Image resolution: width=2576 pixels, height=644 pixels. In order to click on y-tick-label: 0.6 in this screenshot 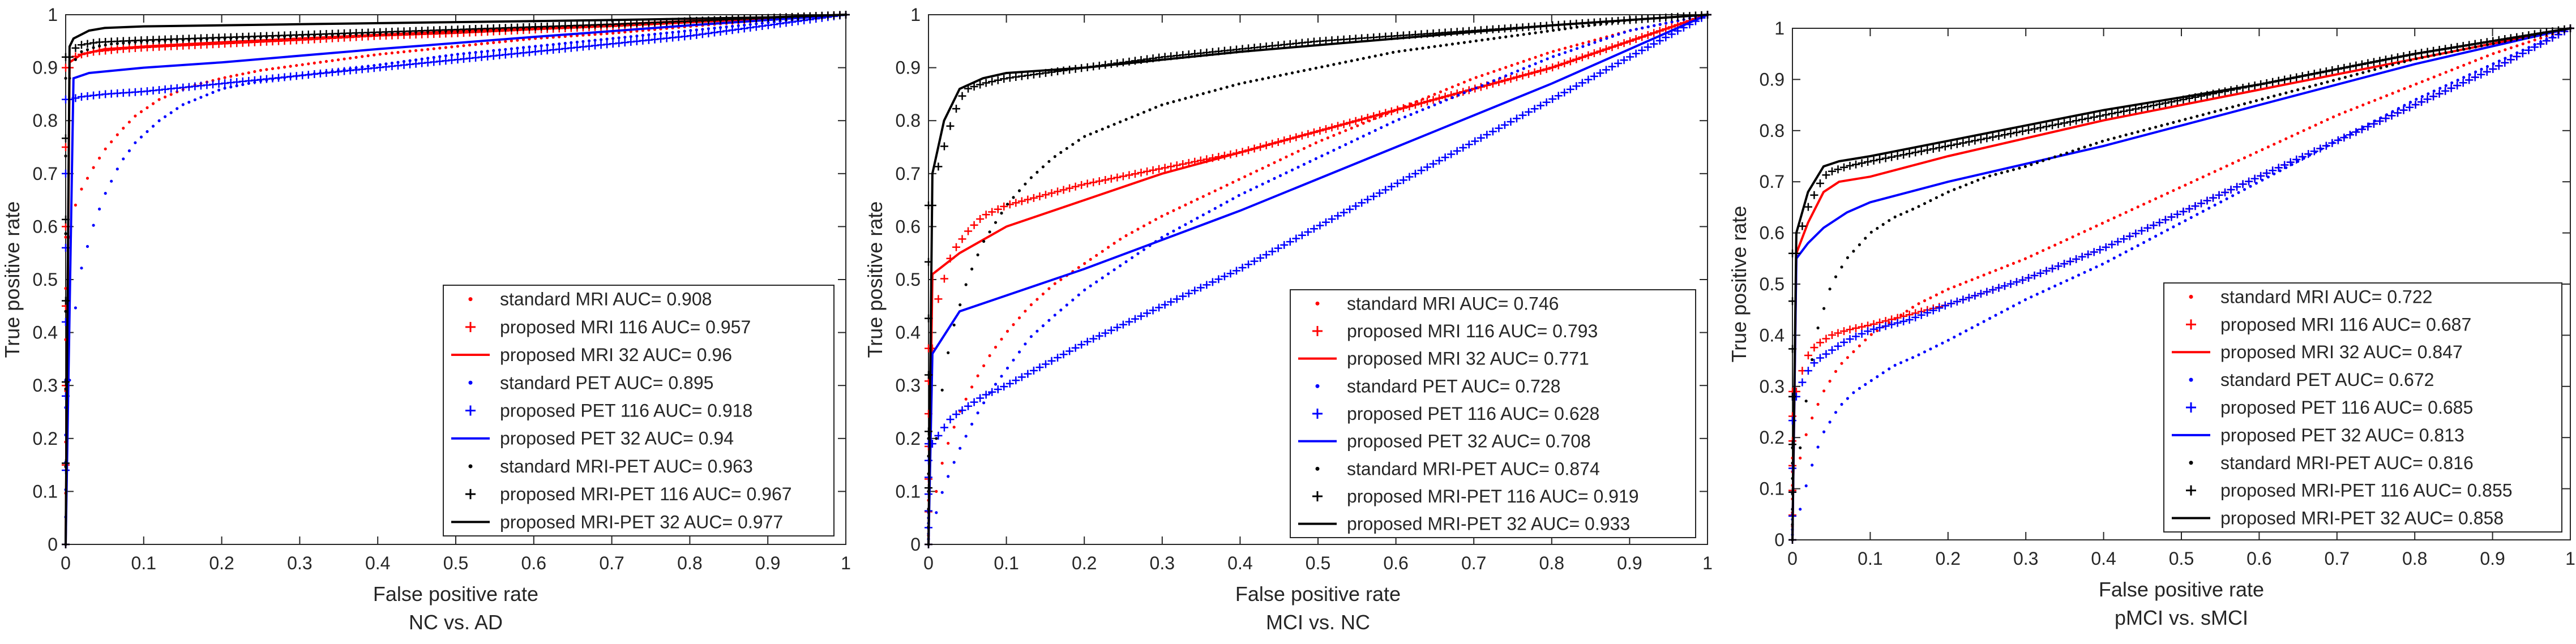, I will do `click(908, 226)`.